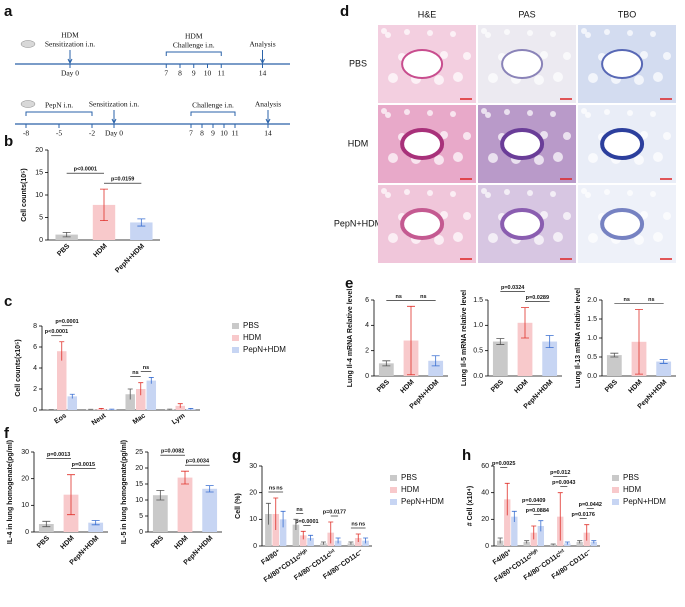  I want to click on y-tick-label: 0.5, so click(478, 351).